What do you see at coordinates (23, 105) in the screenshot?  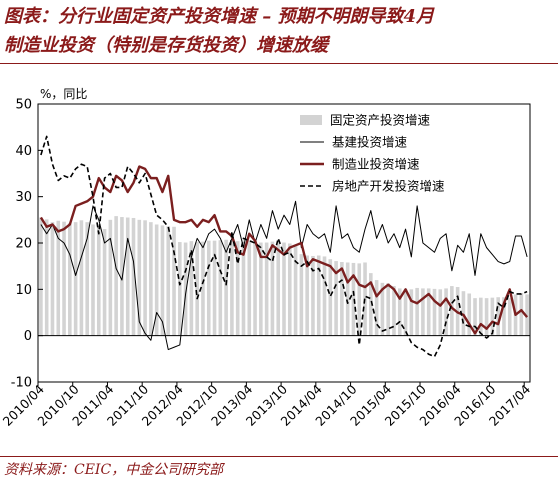 I see `y-tick-label: 50` at bounding box center [23, 105].